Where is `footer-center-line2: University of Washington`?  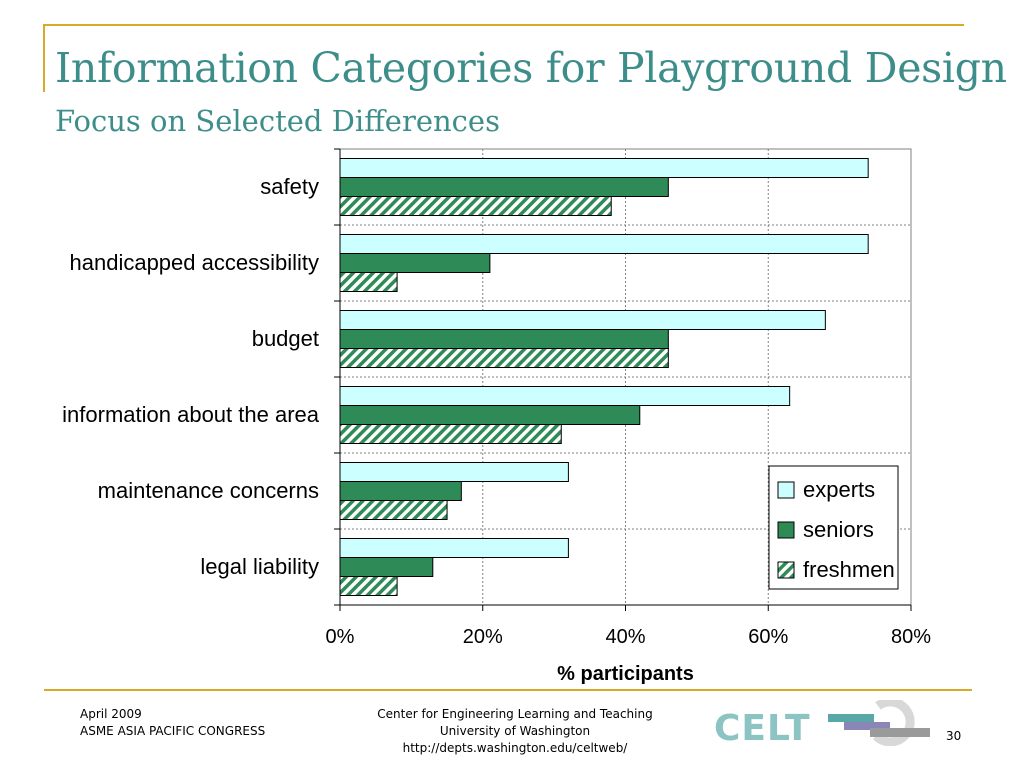 footer-center-line2: University of Washington is located at coordinates (515, 731).